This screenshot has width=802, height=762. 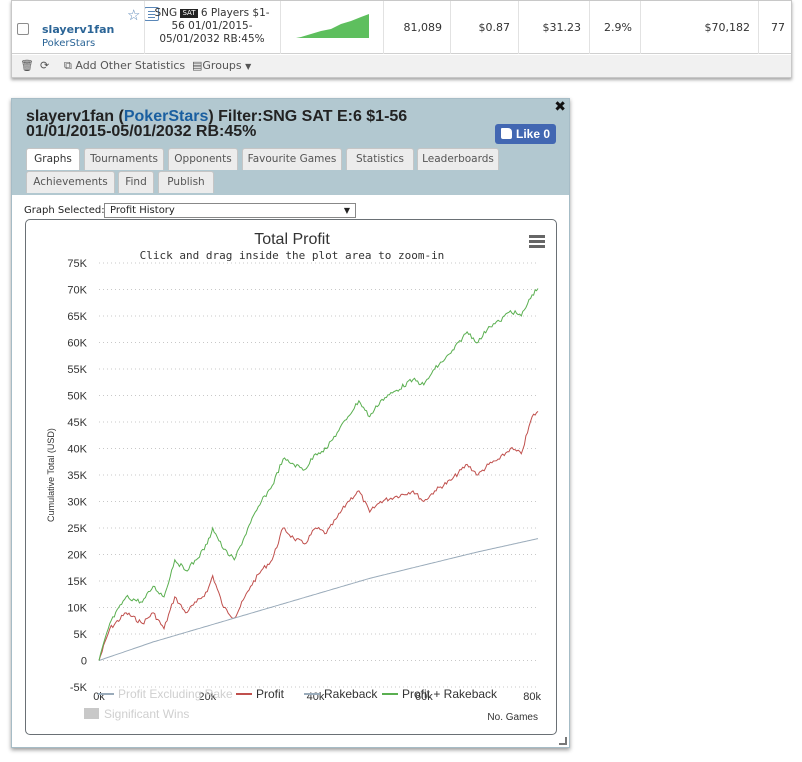 I want to click on add-stats-button: ⧉ Add Other Statistics, so click(x=125, y=65).